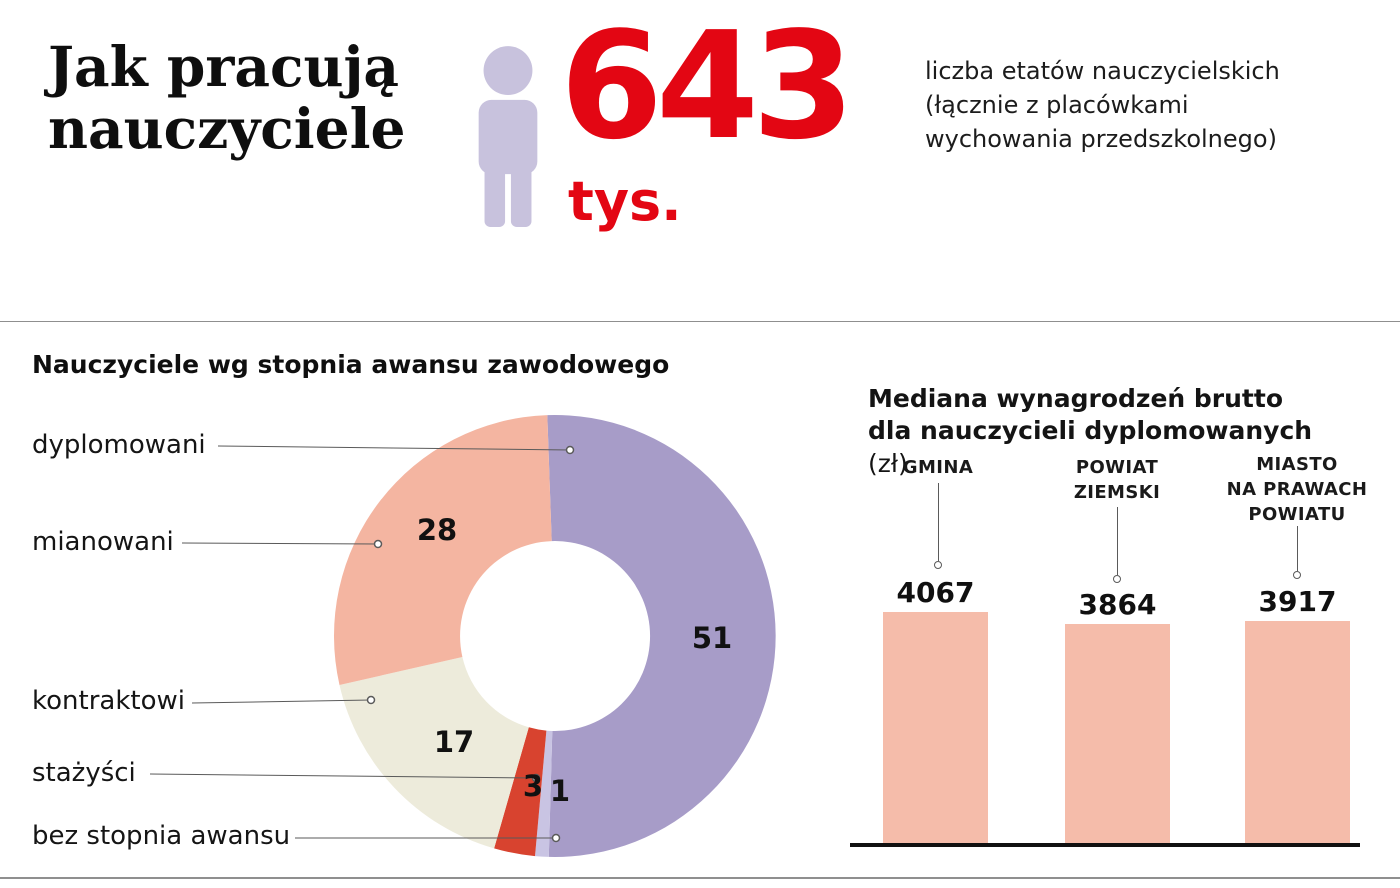  What do you see at coordinates (119, 445) in the screenshot?
I see `donut-label-dyplomowani: dyplomowani` at bounding box center [119, 445].